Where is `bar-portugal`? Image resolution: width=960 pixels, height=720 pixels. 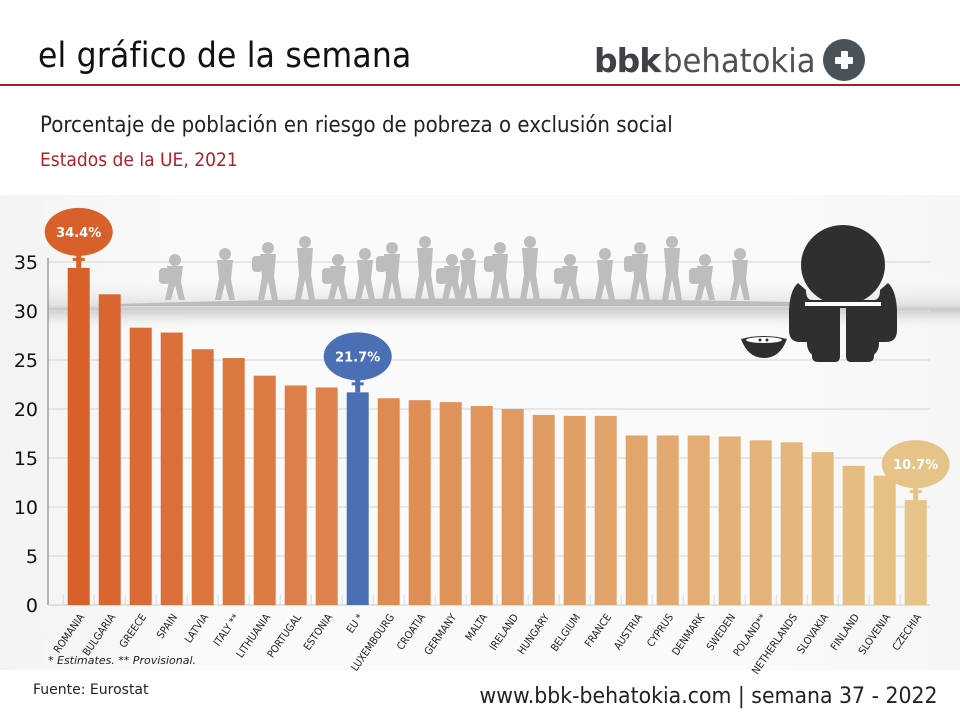 bar-portugal is located at coordinates (295, 495).